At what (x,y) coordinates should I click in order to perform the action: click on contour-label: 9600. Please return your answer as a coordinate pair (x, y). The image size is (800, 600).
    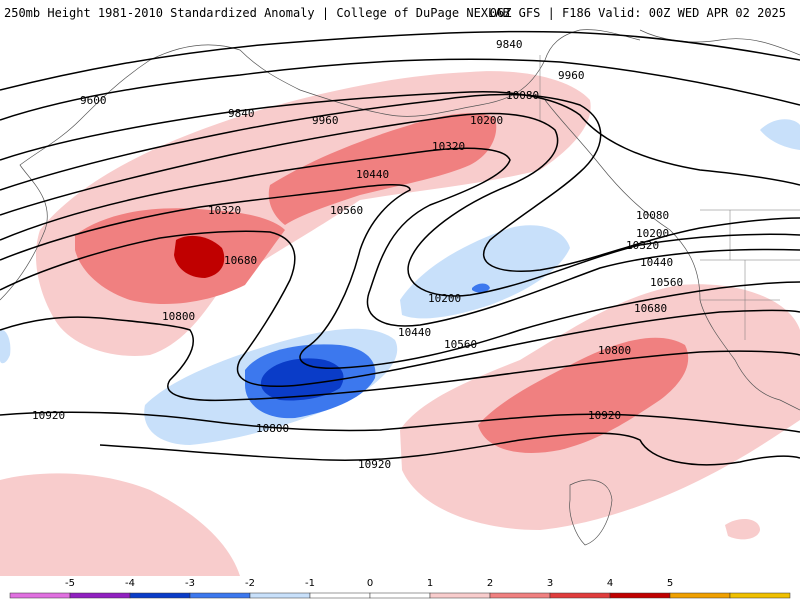
    Looking at the image, I should click on (93, 100).